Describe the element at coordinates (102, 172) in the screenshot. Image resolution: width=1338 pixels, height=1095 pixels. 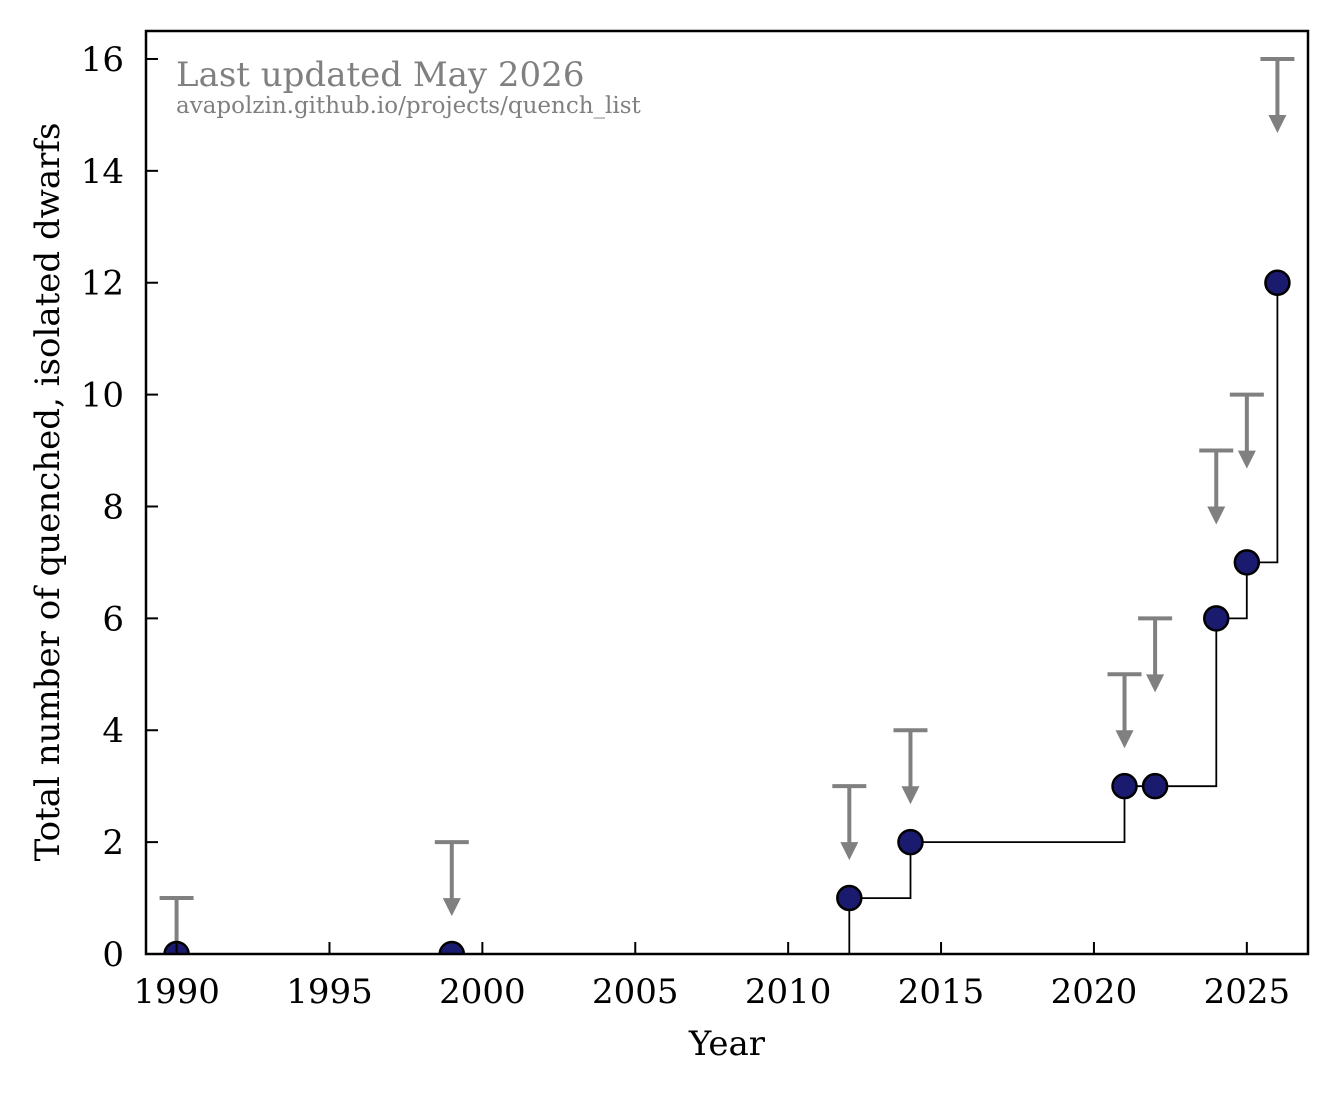
I see `y-tick-label: 14` at that location.